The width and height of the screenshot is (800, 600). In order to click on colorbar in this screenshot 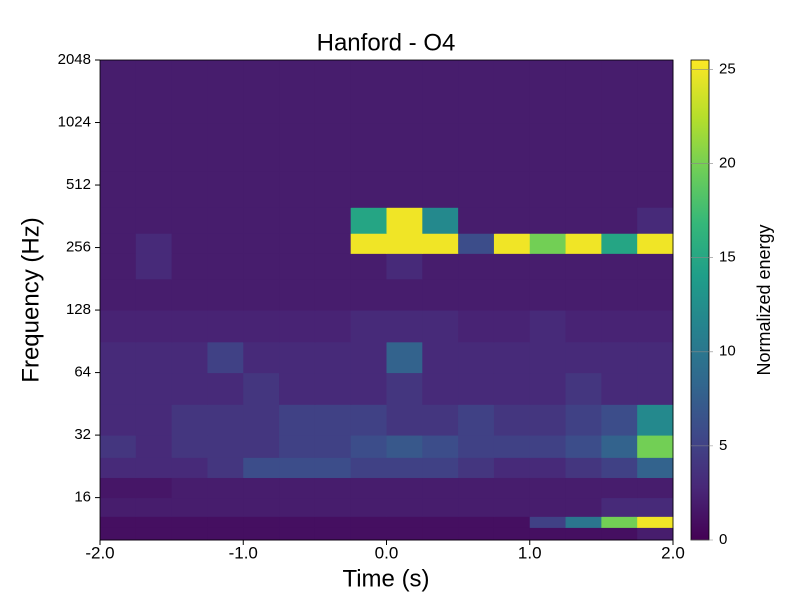, I will do `click(700, 300)`.